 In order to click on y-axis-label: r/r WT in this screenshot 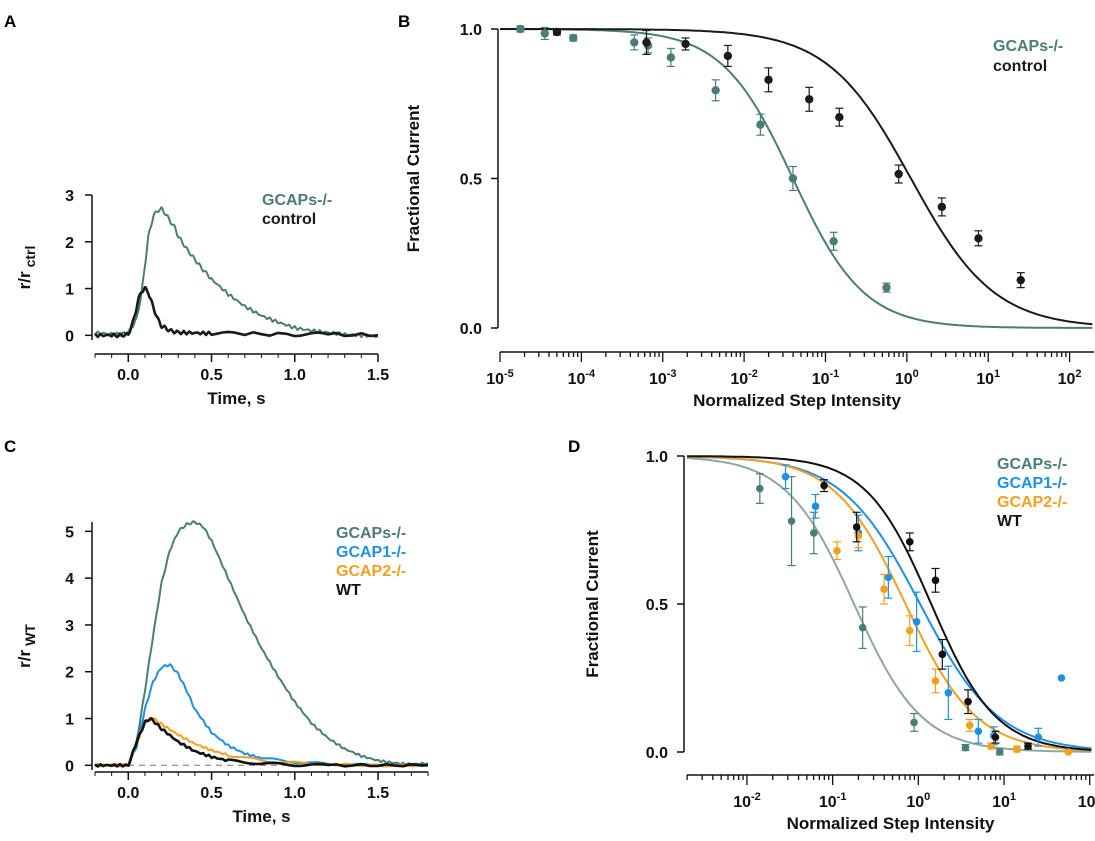, I will do `click(26, 646)`.